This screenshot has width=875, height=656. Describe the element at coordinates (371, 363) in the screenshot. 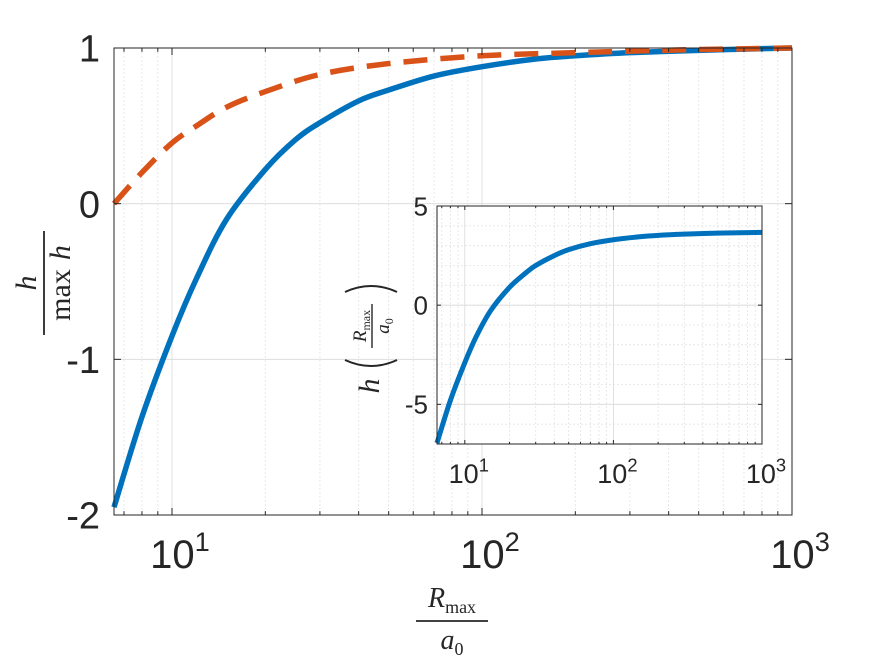

I see `inset-y-label-left-paren` at that location.